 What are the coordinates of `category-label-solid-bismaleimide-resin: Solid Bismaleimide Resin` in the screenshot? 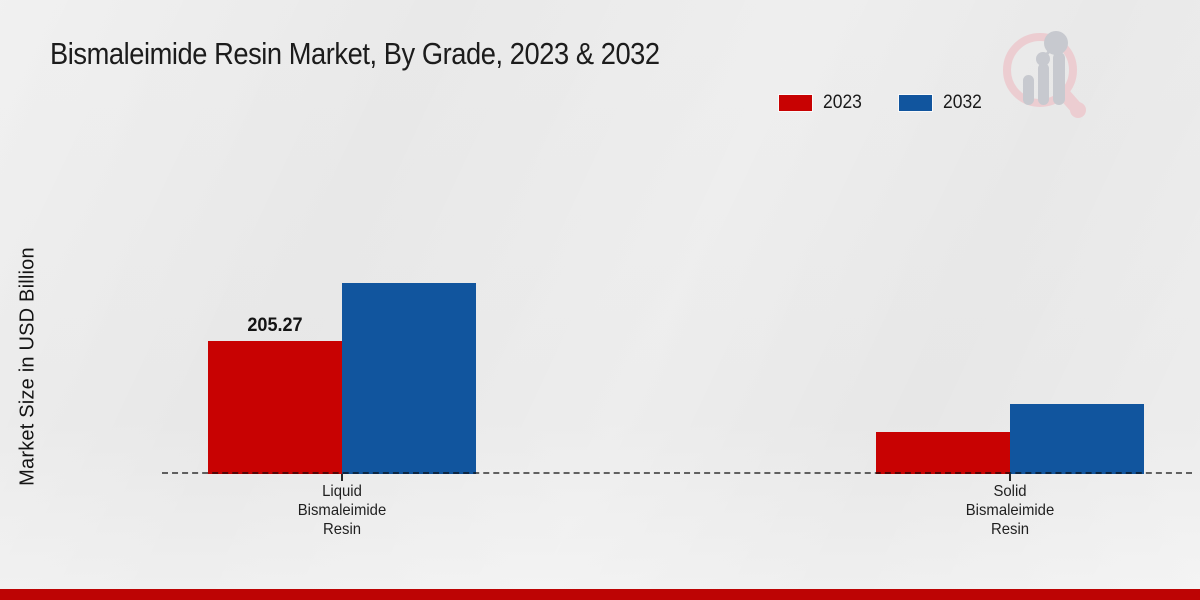 It's located at (1010, 510).